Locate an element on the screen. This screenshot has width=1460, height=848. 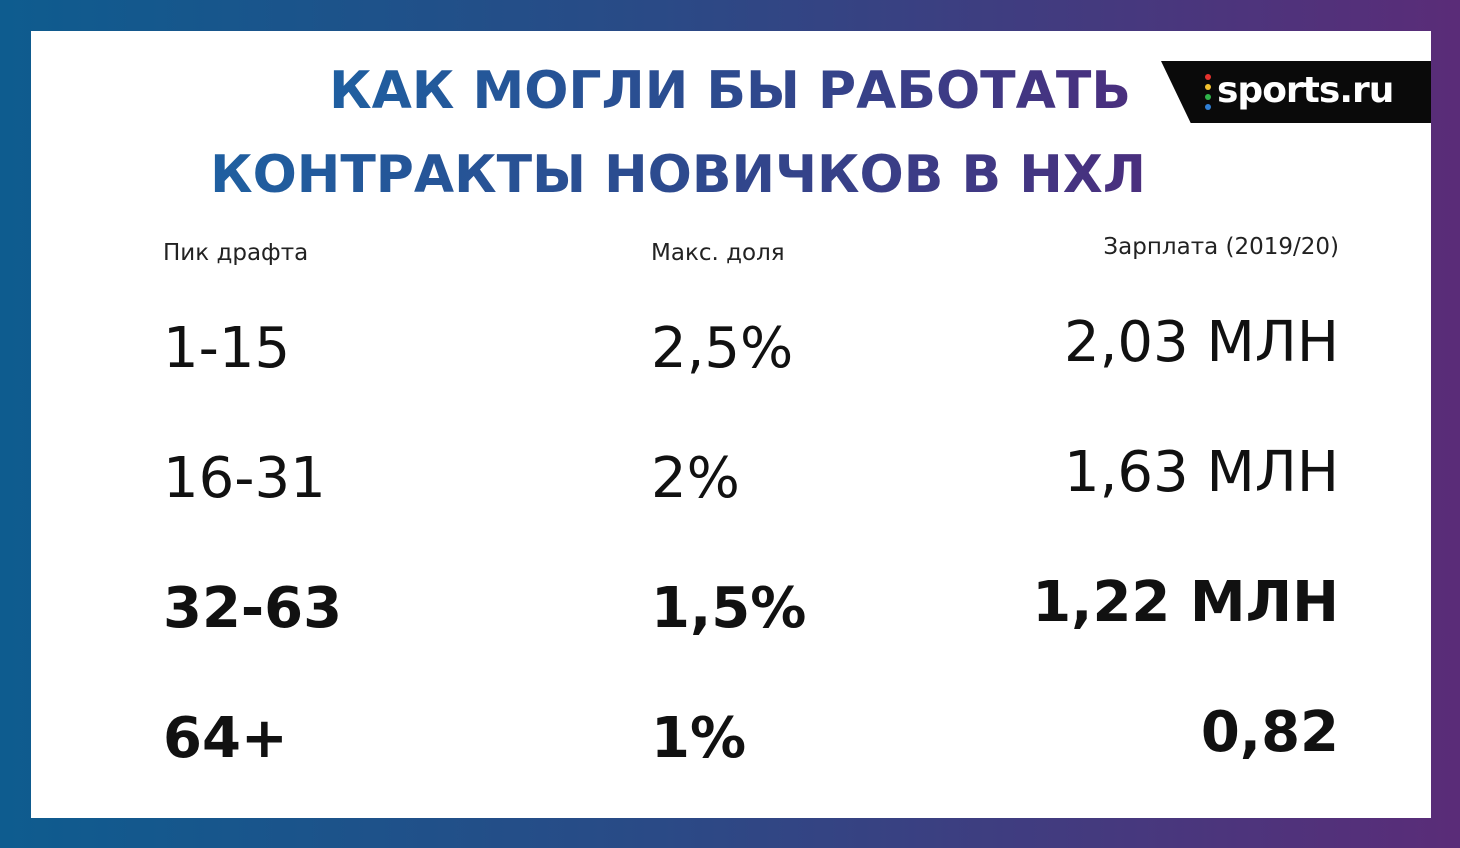
row-3-share: 1,5% is located at coordinates (729, 608).